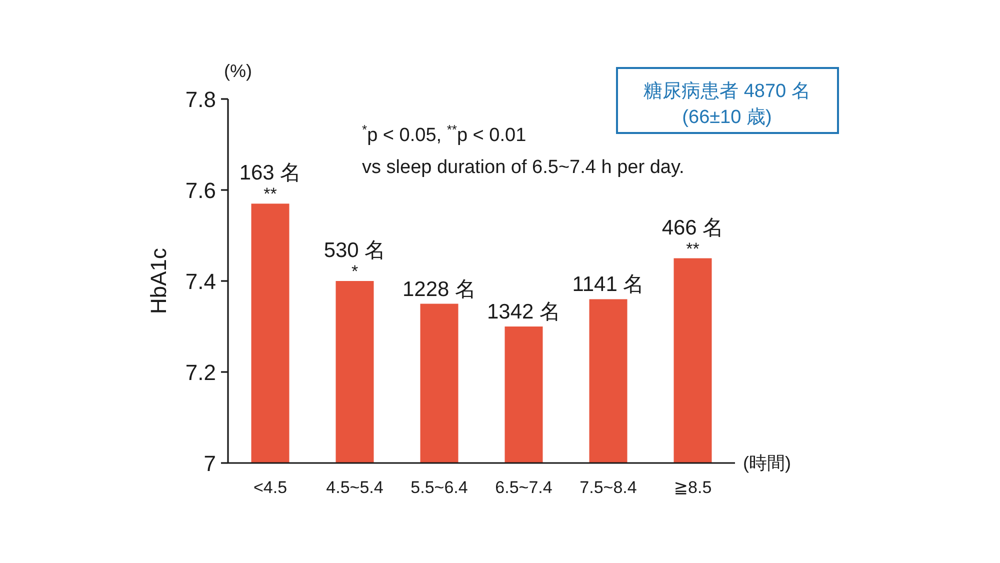  I want to click on x-tick-label: 5.5~6.4, so click(439, 487).